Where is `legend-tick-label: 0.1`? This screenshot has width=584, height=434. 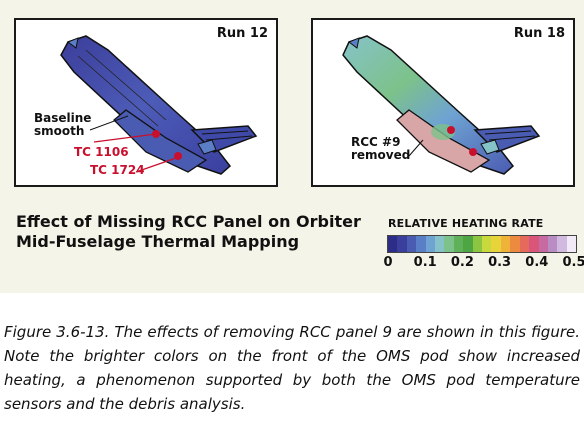
legend-tick-label: 0.1 is located at coordinates (425, 262).